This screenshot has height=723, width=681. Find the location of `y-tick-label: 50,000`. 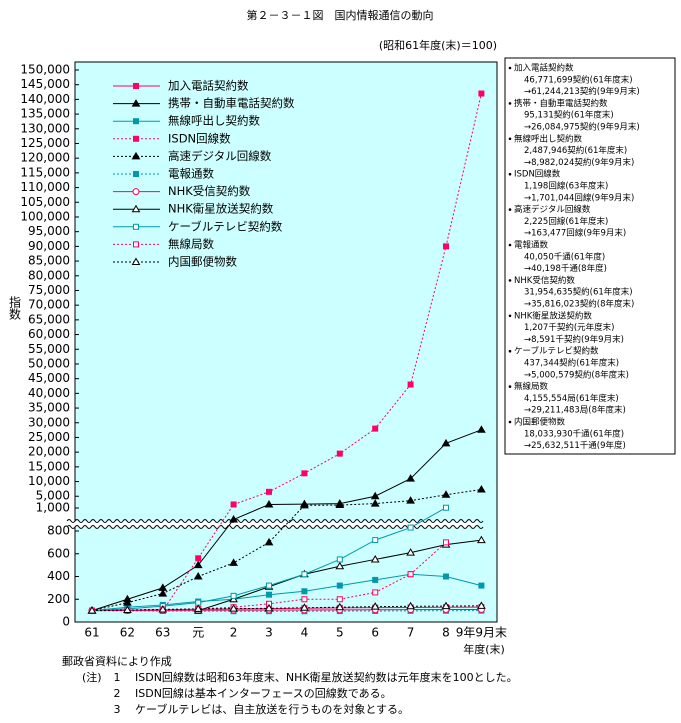

y-tick-label: 50,000 is located at coordinates (49, 363).